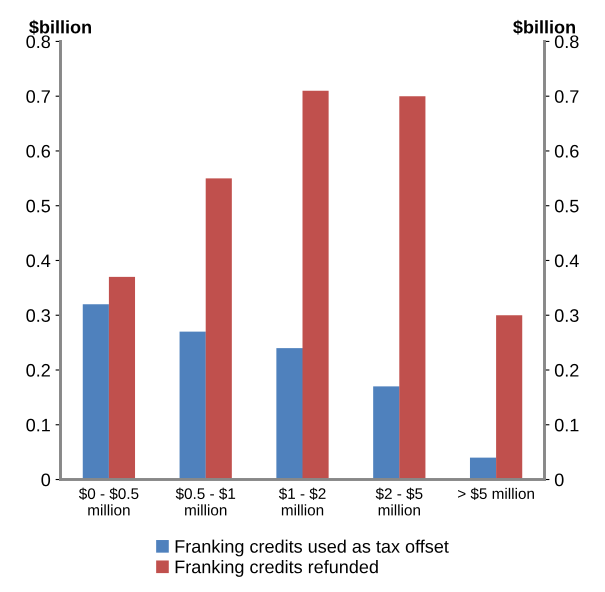  Describe the element at coordinates (566, 151) in the screenshot. I see `y2-tick-label: 0.6` at that location.